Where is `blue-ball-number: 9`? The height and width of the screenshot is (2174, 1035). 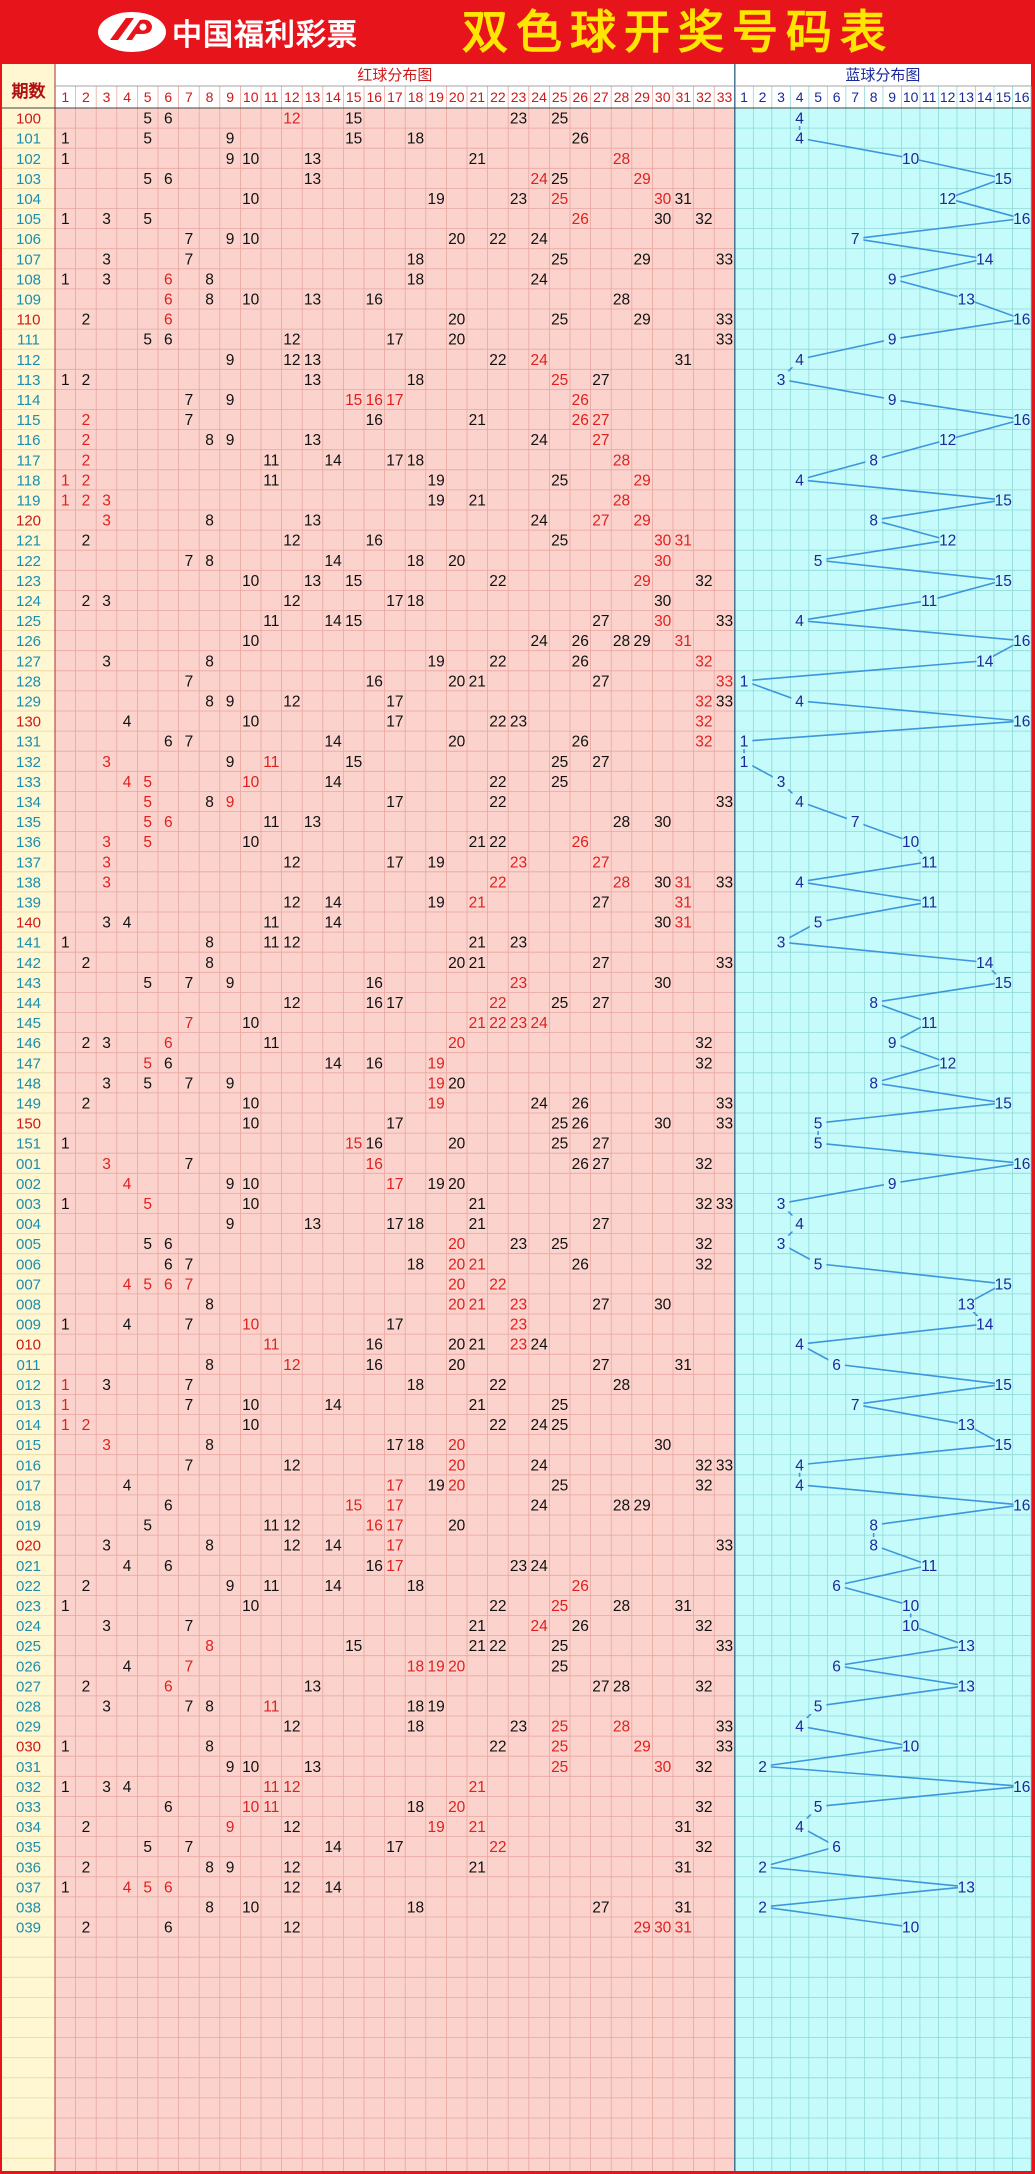 blue-ball-number: 9 is located at coordinates (892, 1184).